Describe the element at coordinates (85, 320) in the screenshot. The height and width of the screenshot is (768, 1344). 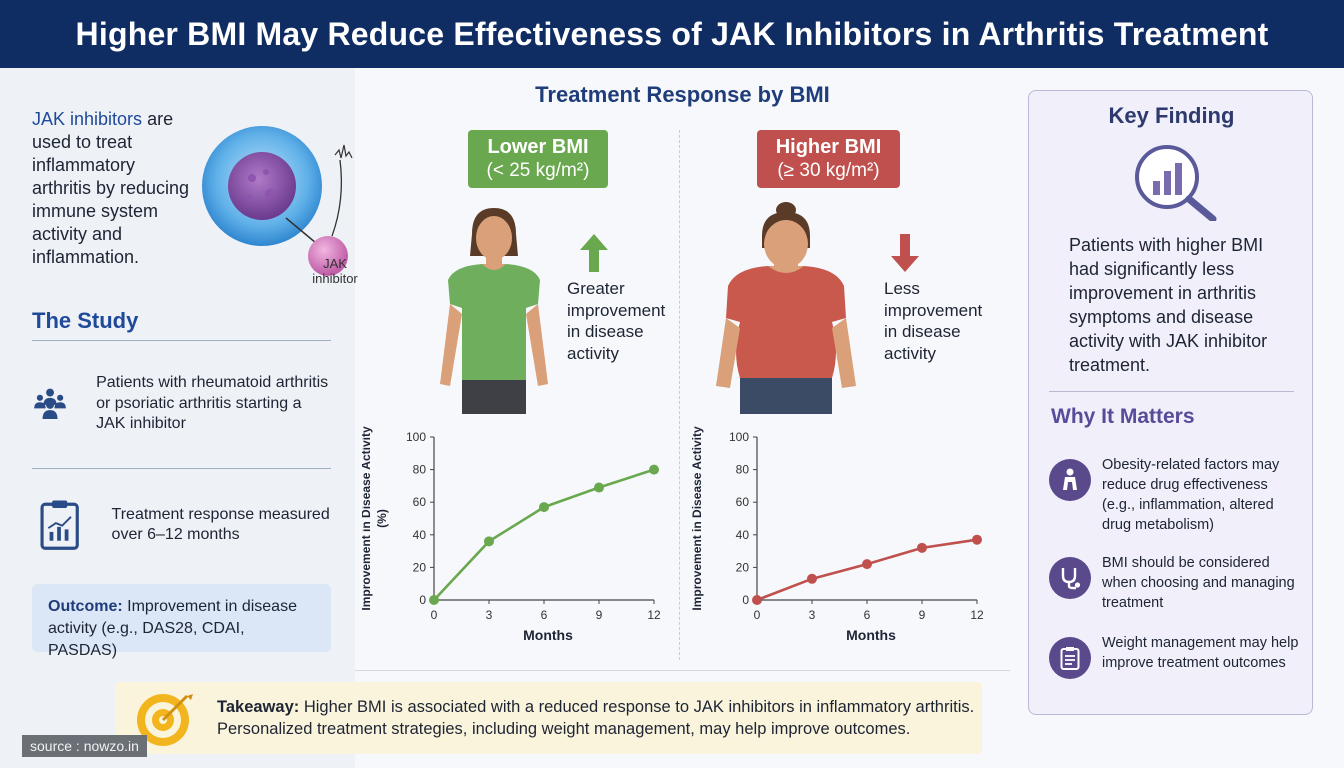
I see `study-title: The Study` at that location.